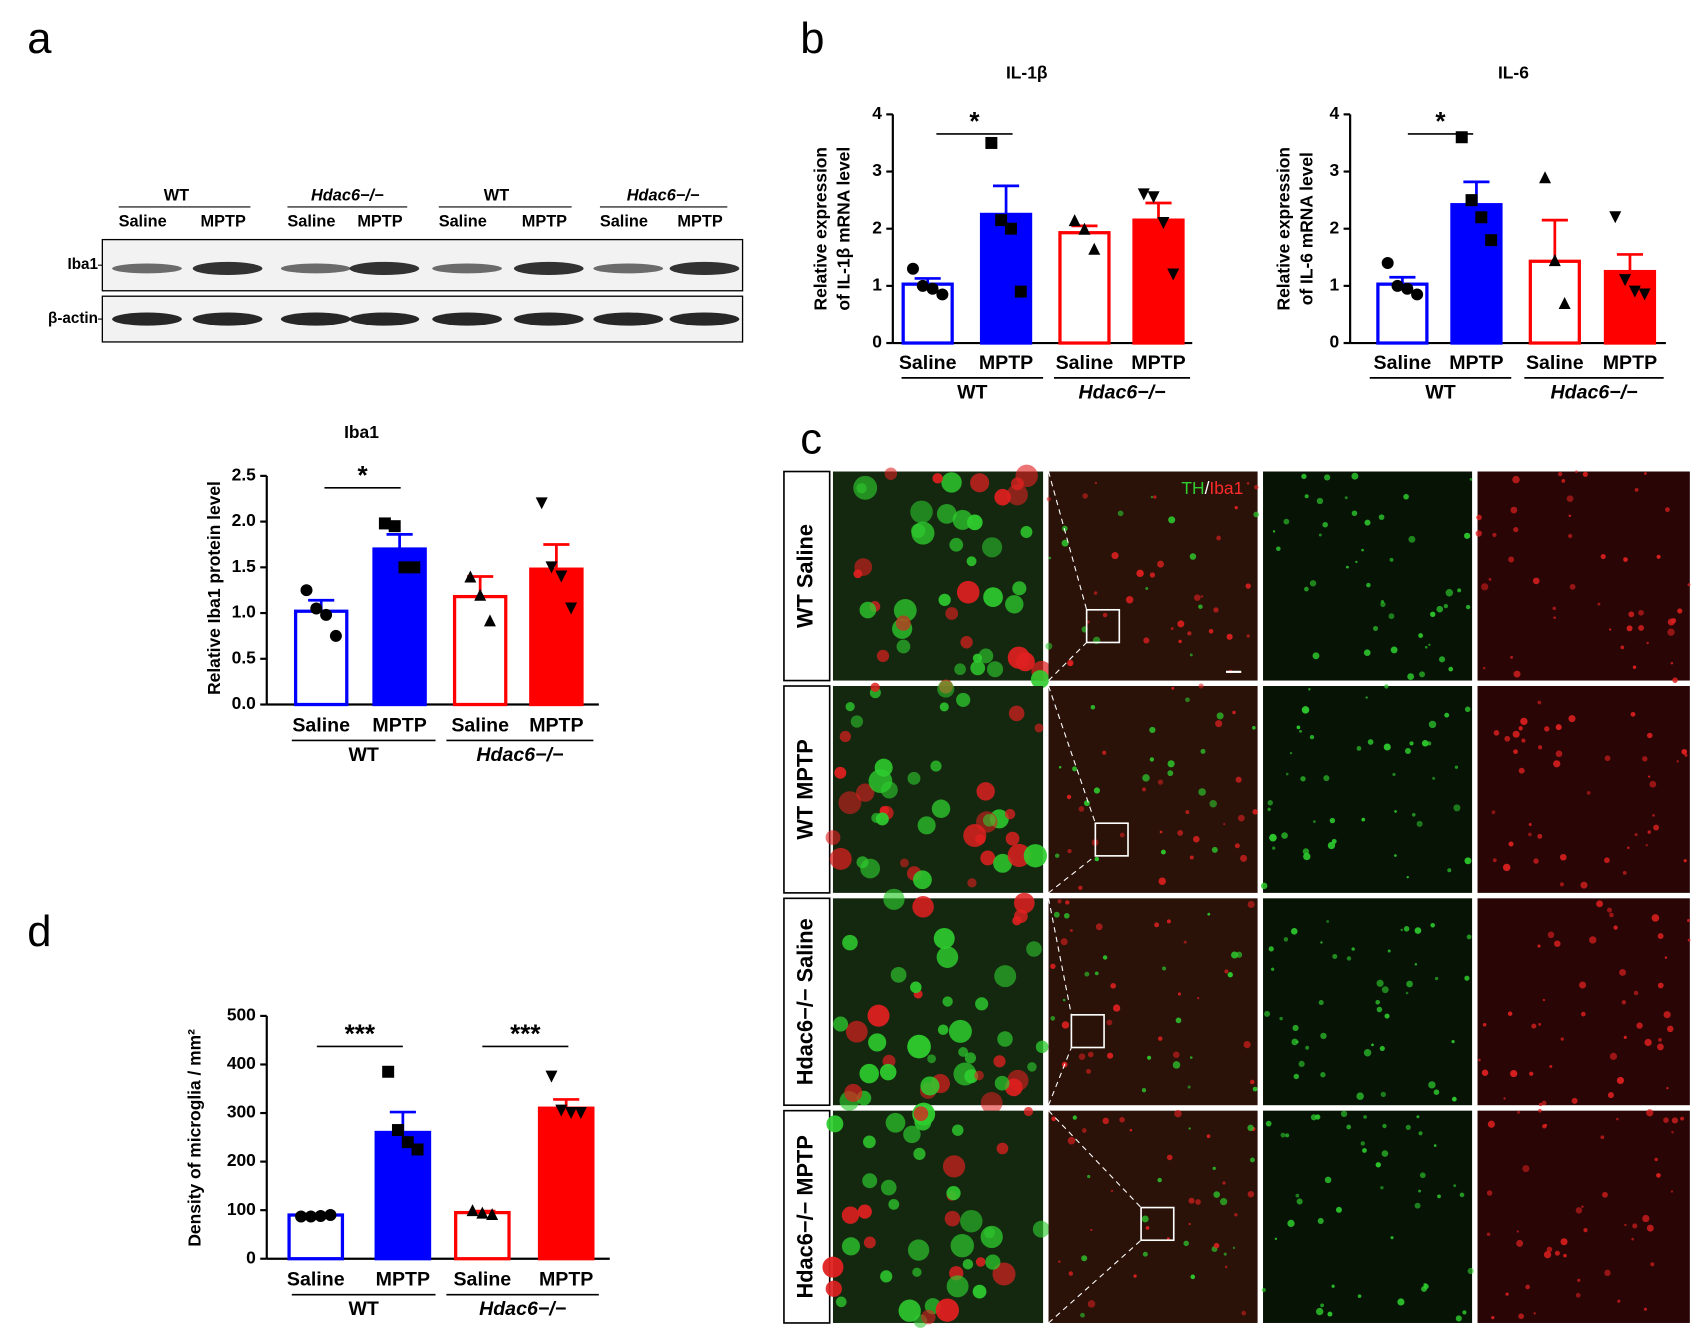 The height and width of the screenshot is (1335, 1704). Describe the element at coordinates (1153, 1216) in the screenshot. I see `micrograph` at that location.